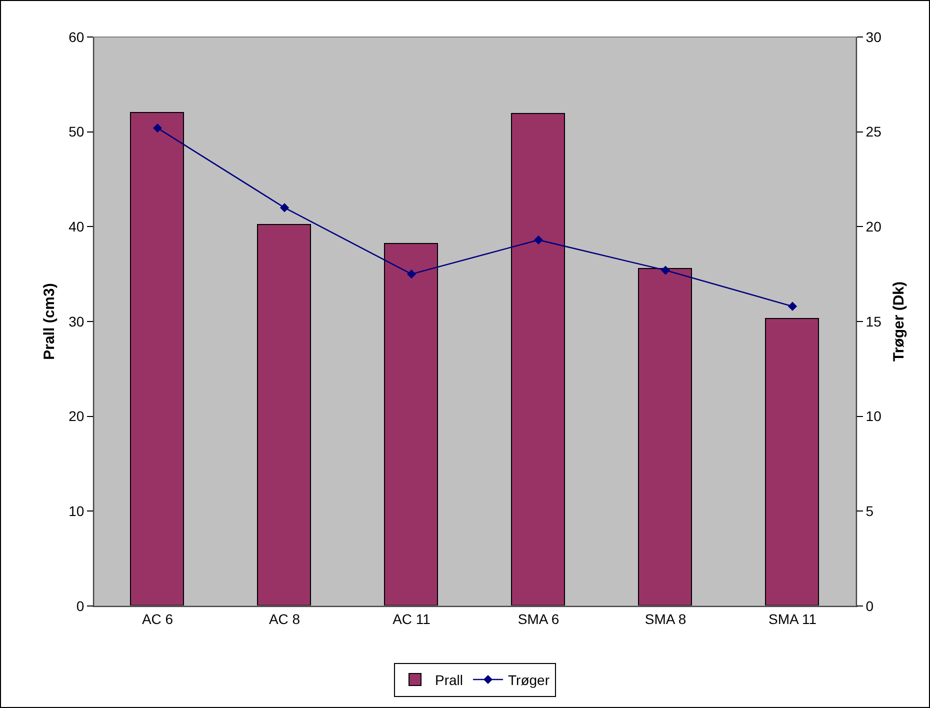 This screenshot has height=708, width=930. What do you see at coordinates (874, 416) in the screenshot?
I see `y2-tick-label: 10` at bounding box center [874, 416].